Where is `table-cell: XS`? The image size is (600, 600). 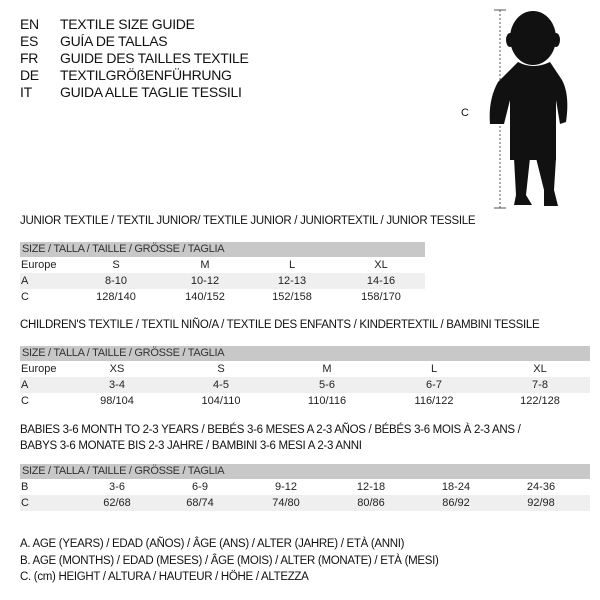
table-cell: XS is located at coordinates (117, 369).